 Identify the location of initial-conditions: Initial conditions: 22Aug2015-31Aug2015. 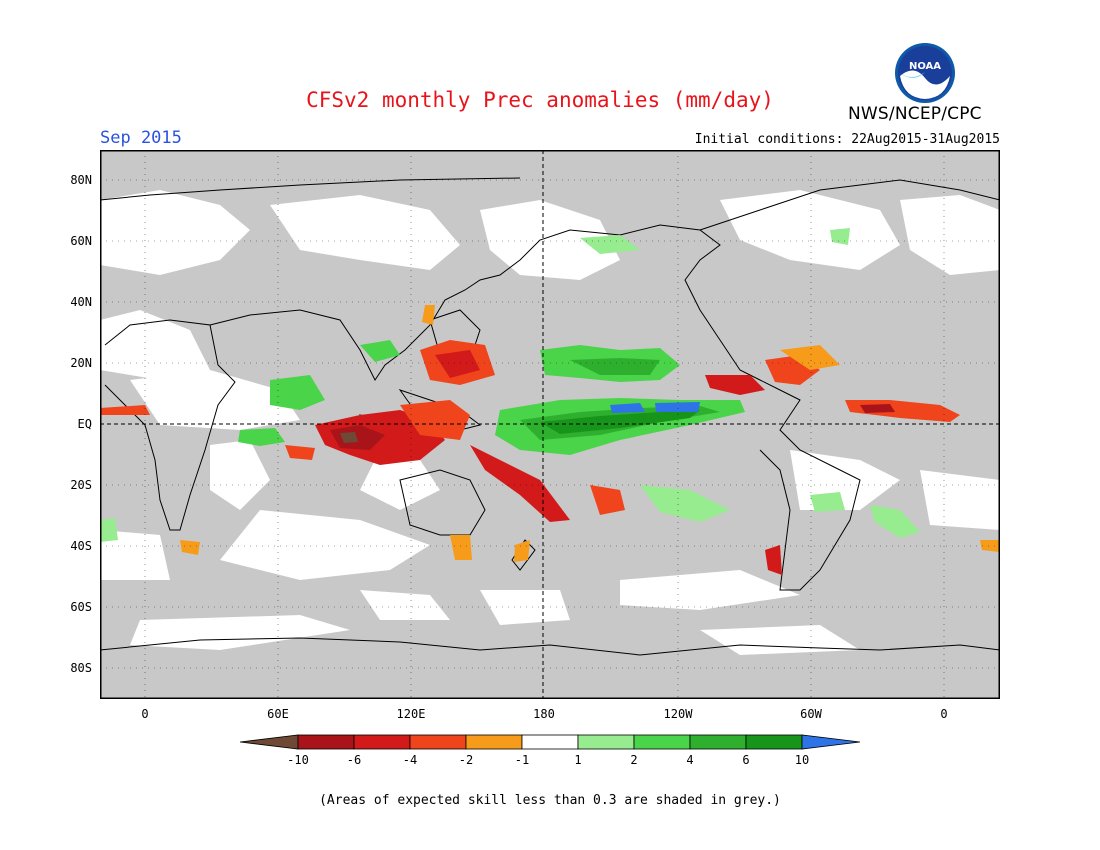
(847, 139).